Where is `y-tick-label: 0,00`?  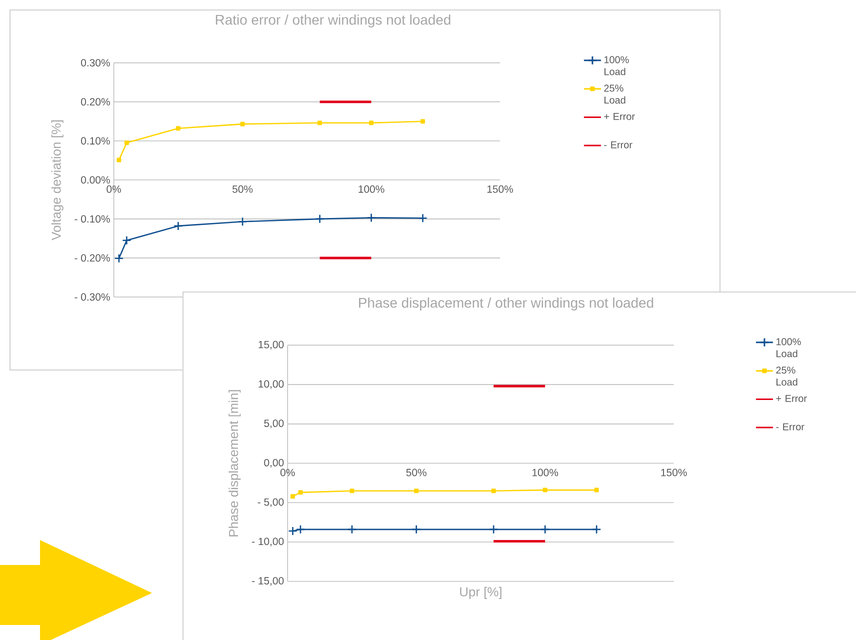
y-tick-label: 0,00 is located at coordinates (274, 463).